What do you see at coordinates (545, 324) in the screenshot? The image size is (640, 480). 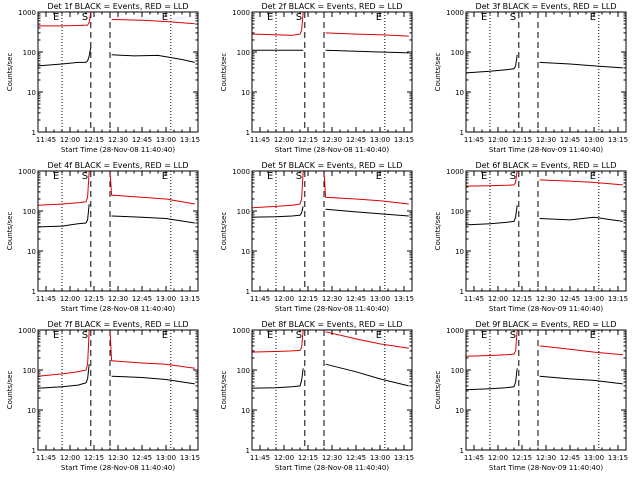 I see `panel-title: Det 9f BLACK = Events, RED = LLD` at bounding box center [545, 324].